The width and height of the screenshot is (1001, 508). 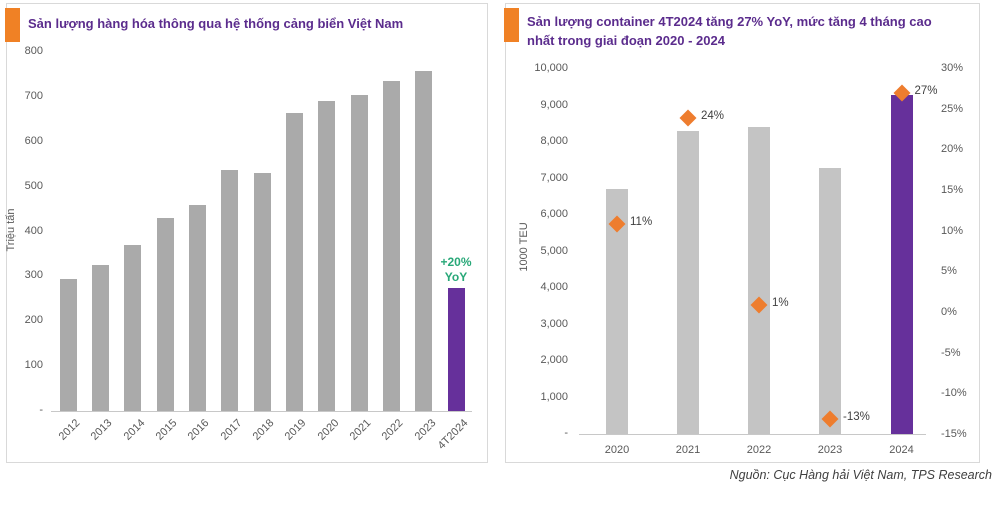 I want to click on yoy-annotation-line: YoY, so click(x=456, y=276).